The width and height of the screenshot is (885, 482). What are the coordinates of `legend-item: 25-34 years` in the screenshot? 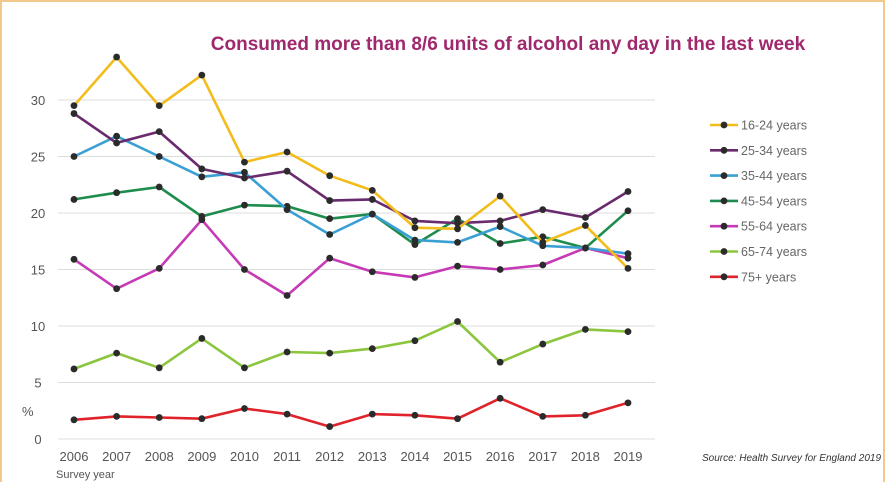 It's located at (758, 151).